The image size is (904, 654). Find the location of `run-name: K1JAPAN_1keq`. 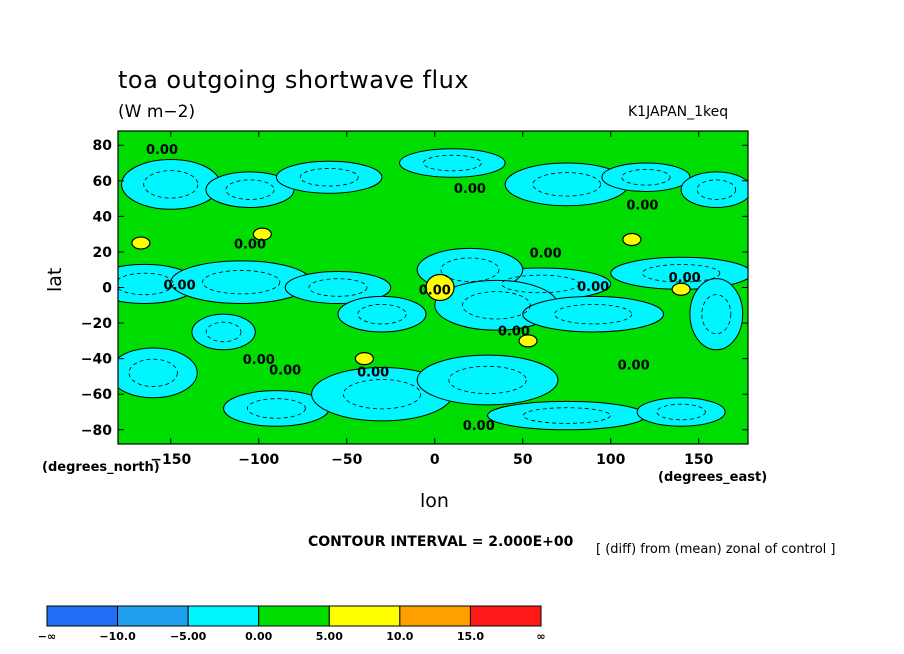

run-name: K1JAPAN_1keq is located at coordinates (678, 112).